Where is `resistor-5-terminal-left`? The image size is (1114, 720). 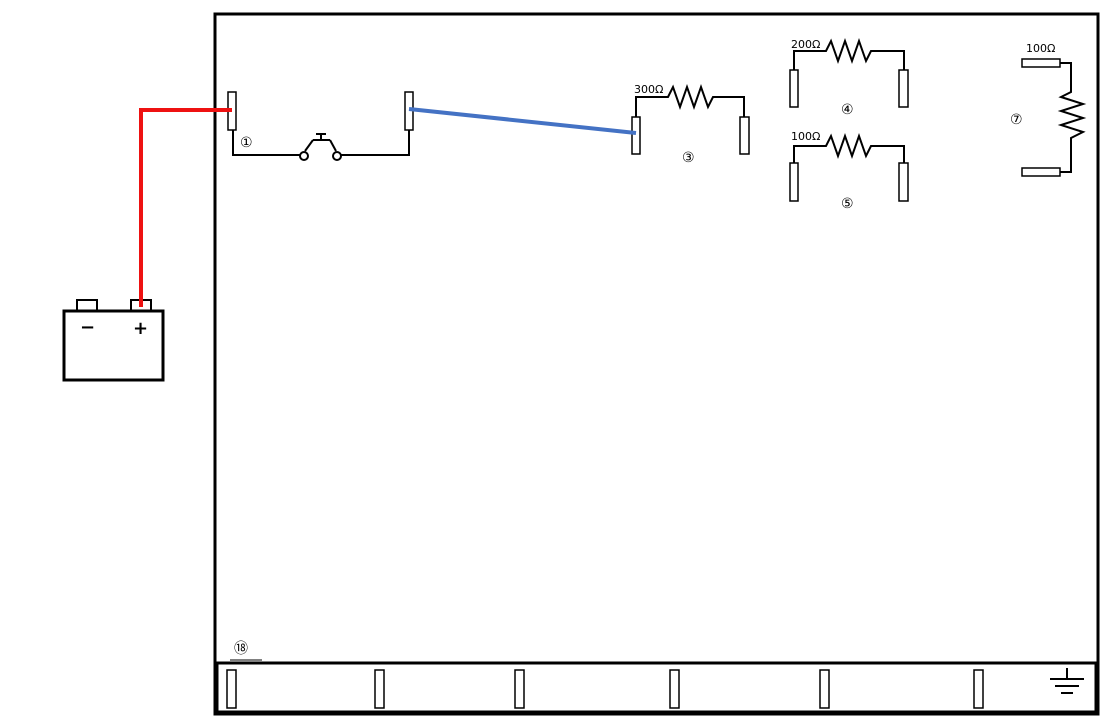 resistor-5-terminal-left is located at coordinates (794, 182).